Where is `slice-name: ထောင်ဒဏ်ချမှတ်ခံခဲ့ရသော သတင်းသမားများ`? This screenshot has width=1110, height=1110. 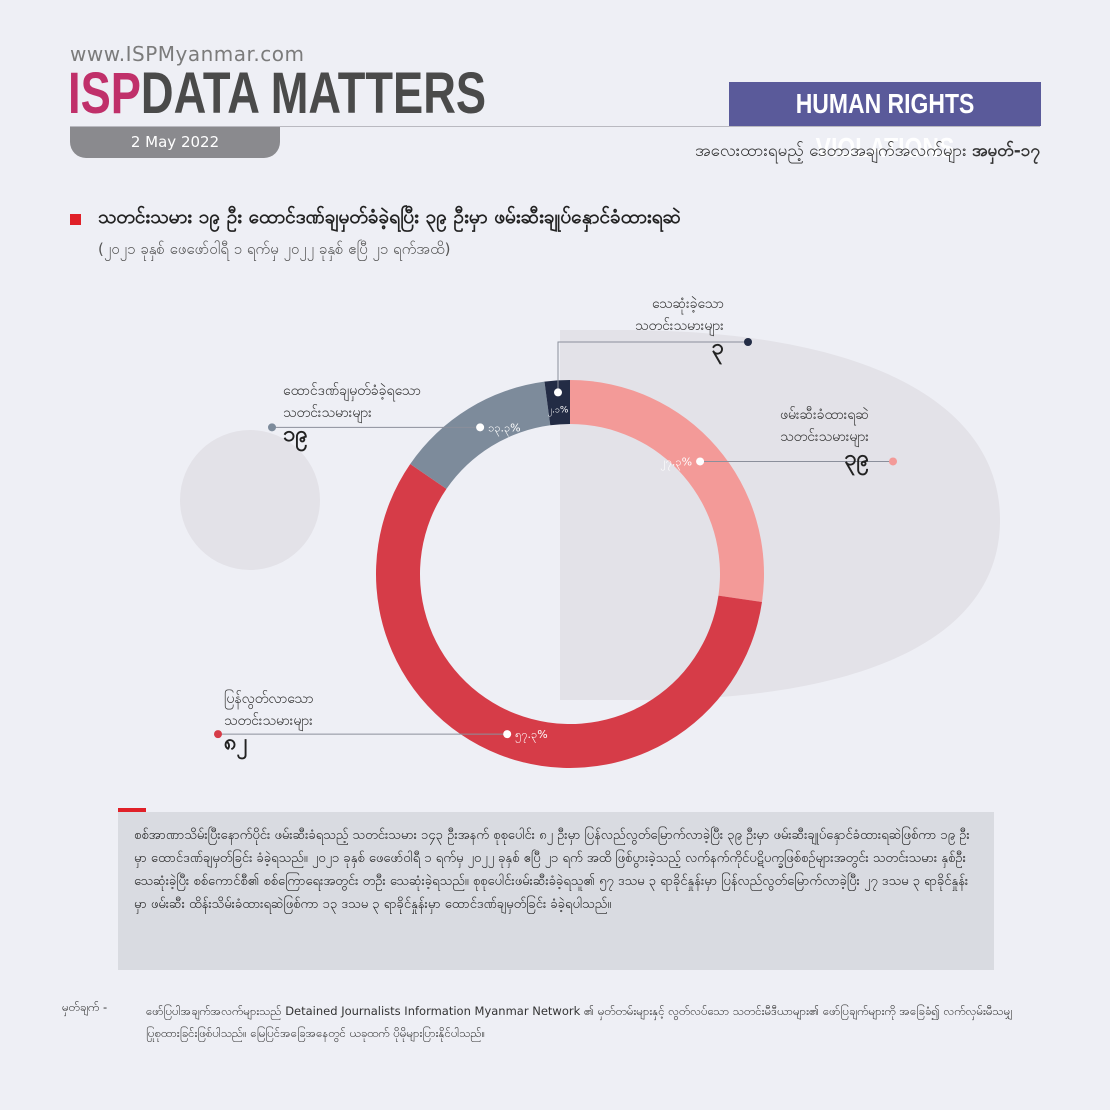 slice-name: ထောင်ဒဏ်ချမှတ်ခံခဲ့ရသော သတင်းသမားများ is located at coordinates (352, 402).